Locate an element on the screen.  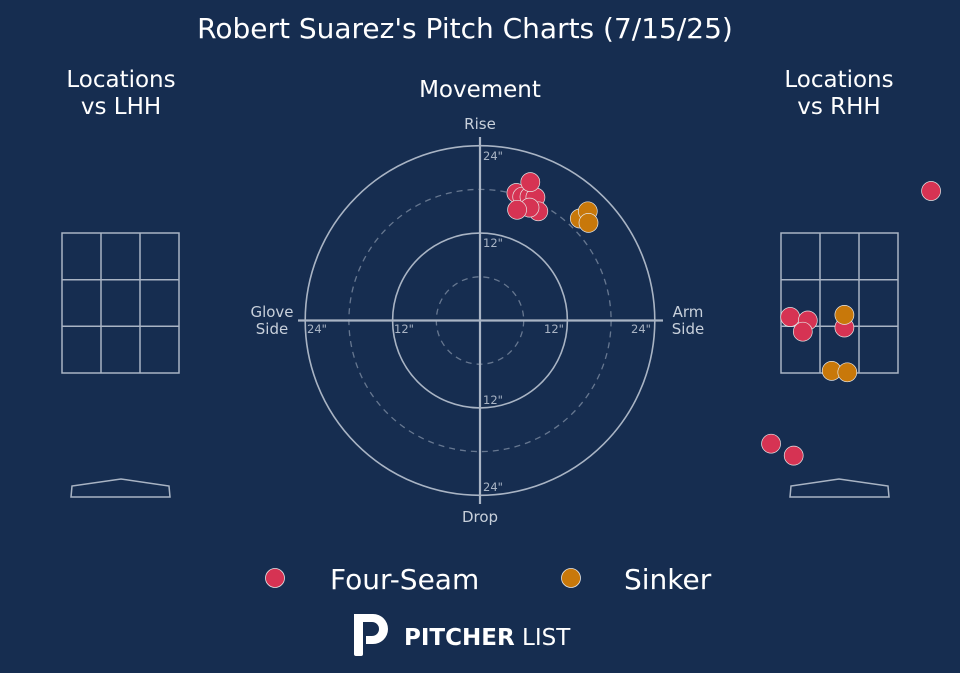
tick-right-24: 24" is located at coordinates (641, 329).